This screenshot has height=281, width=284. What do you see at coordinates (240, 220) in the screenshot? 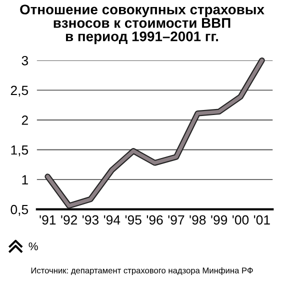
I see `x-tick-label: '00` at bounding box center [240, 220].